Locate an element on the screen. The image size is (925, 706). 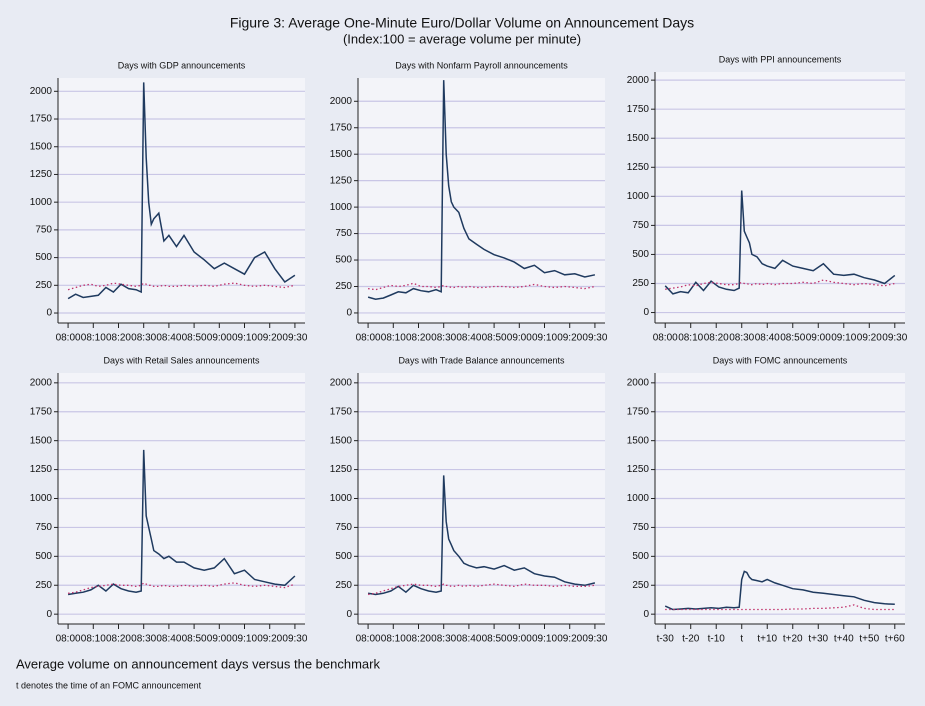
panel-title: Days with Retail Sales announcements is located at coordinates (181, 360).